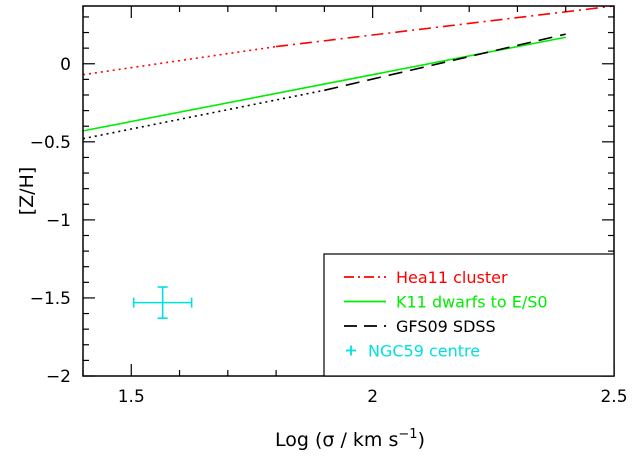 This screenshot has height=458, width=632. Describe the element at coordinates (27, 191) in the screenshot. I see `y-axis-label: [Z/H]` at that location.